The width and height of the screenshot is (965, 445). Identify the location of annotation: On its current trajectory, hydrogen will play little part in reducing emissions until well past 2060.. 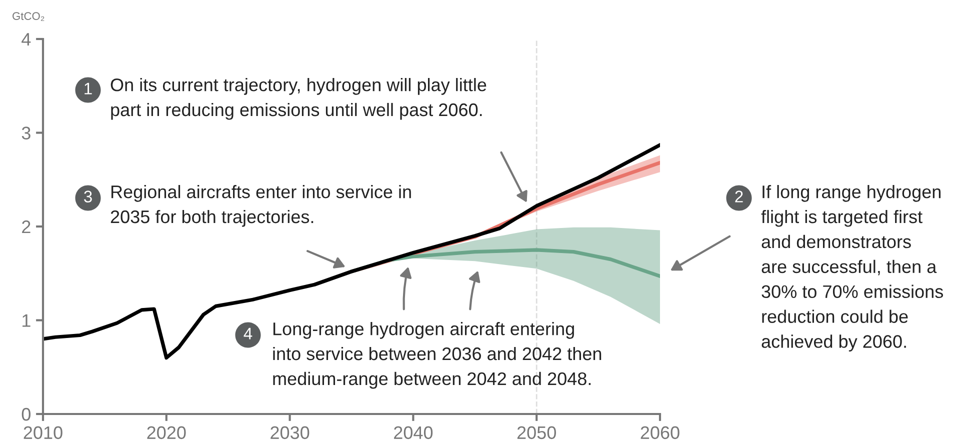
(298, 99).